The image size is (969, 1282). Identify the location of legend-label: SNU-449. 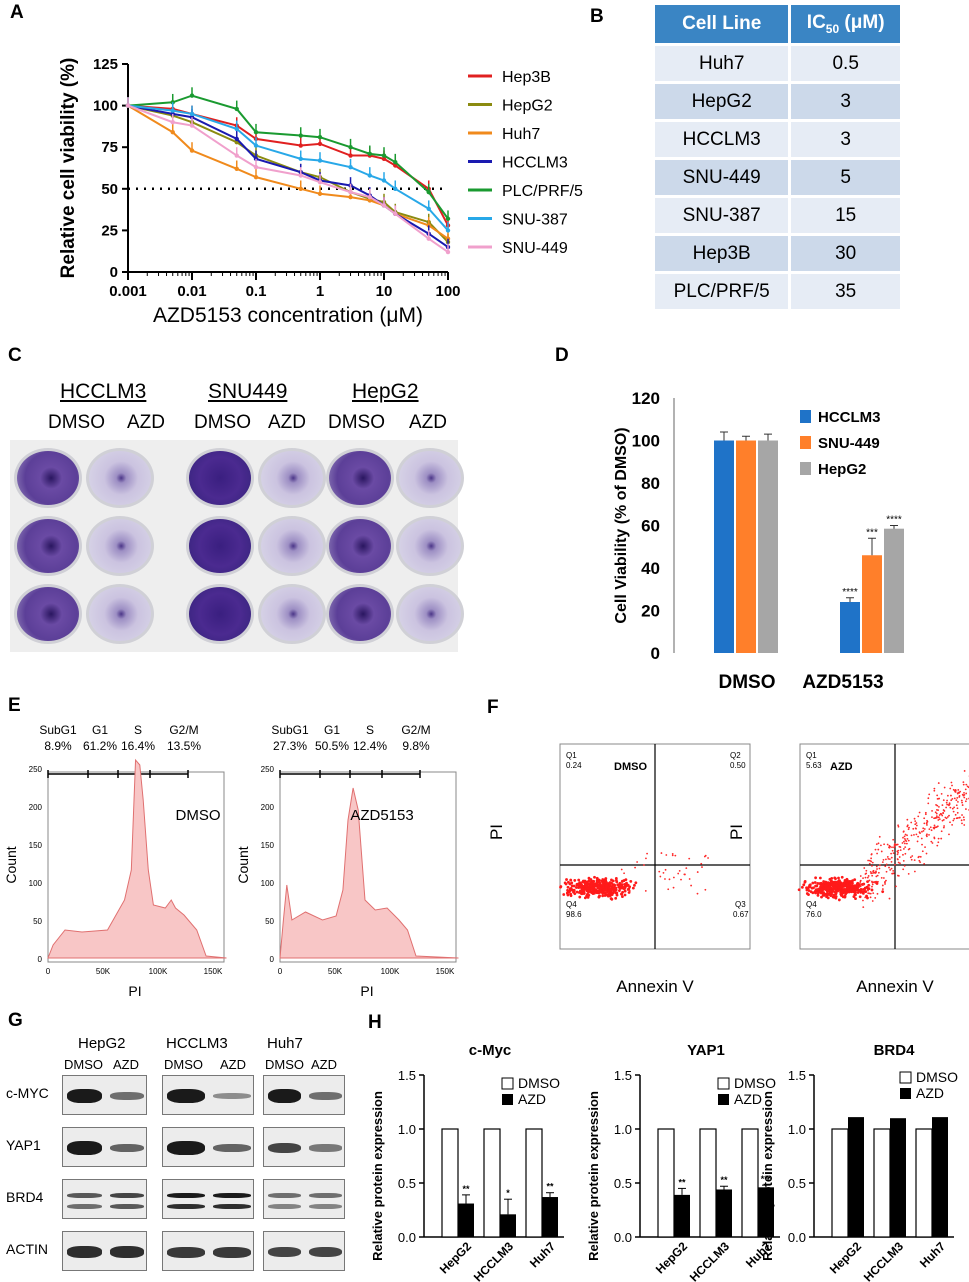
(535, 248).